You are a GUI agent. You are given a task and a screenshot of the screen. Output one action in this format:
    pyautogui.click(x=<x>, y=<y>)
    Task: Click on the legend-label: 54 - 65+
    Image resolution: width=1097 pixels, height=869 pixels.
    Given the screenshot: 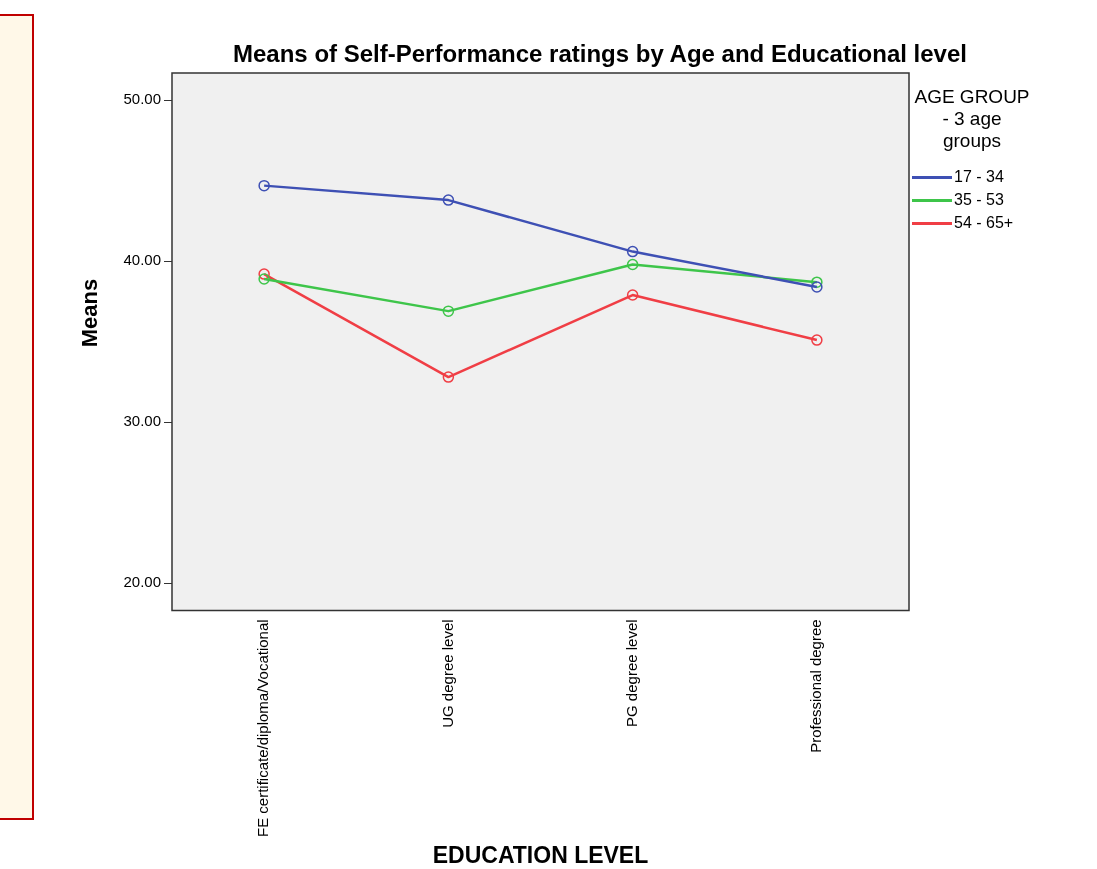 What is the action you would take?
    pyautogui.click(x=984, y=223)
    